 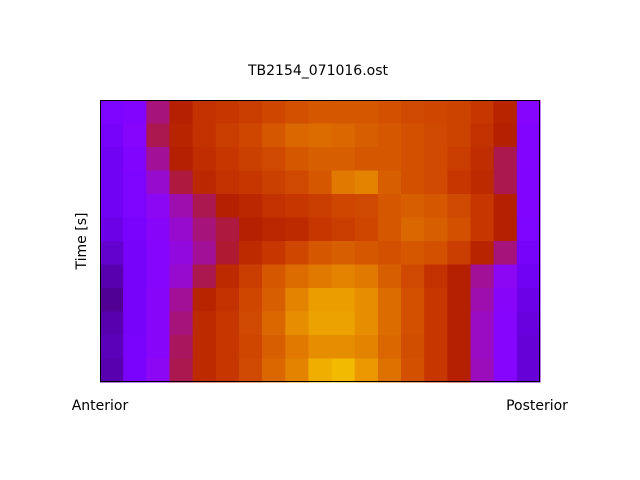 I want to click on y-axis-label: Time [s], so click(x=82, y=242).